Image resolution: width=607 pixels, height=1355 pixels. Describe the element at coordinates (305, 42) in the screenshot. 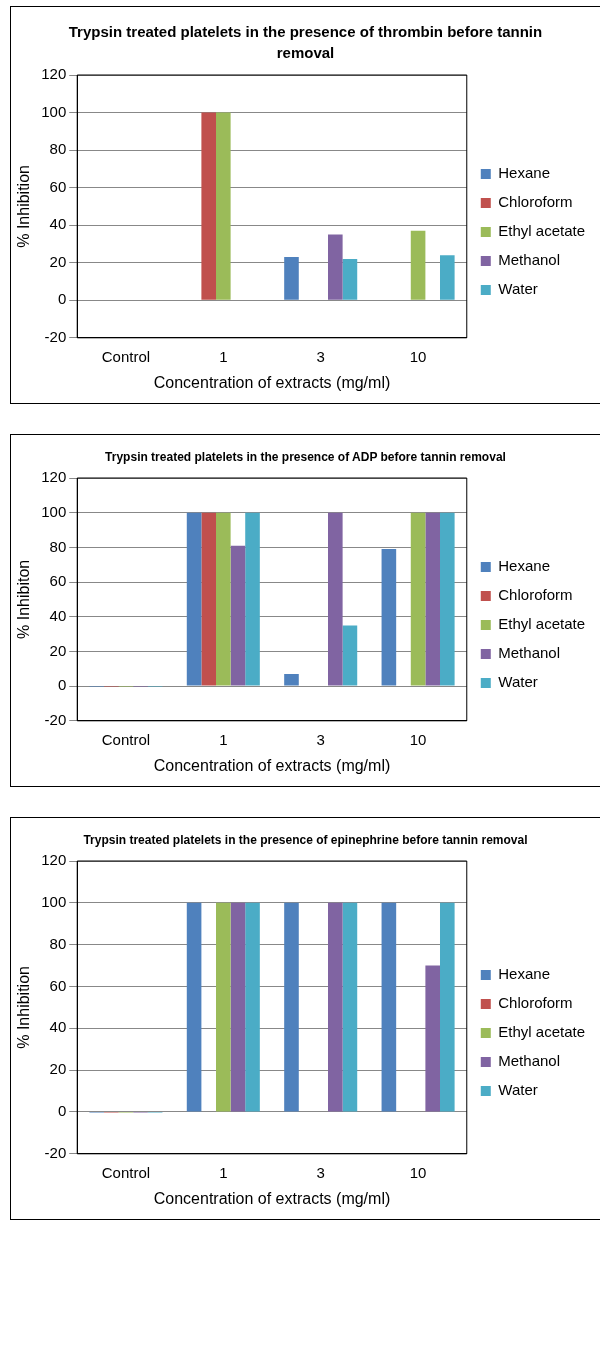

I see `chart-title: Trypsin treated platelets in the presence of thrombin before tannin removal` at that location.